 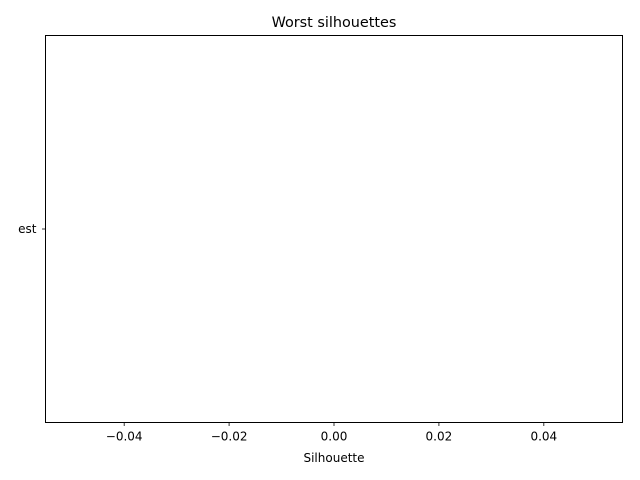 I want to click on x-tick-label: 0.02, so click(x=439, y=437).